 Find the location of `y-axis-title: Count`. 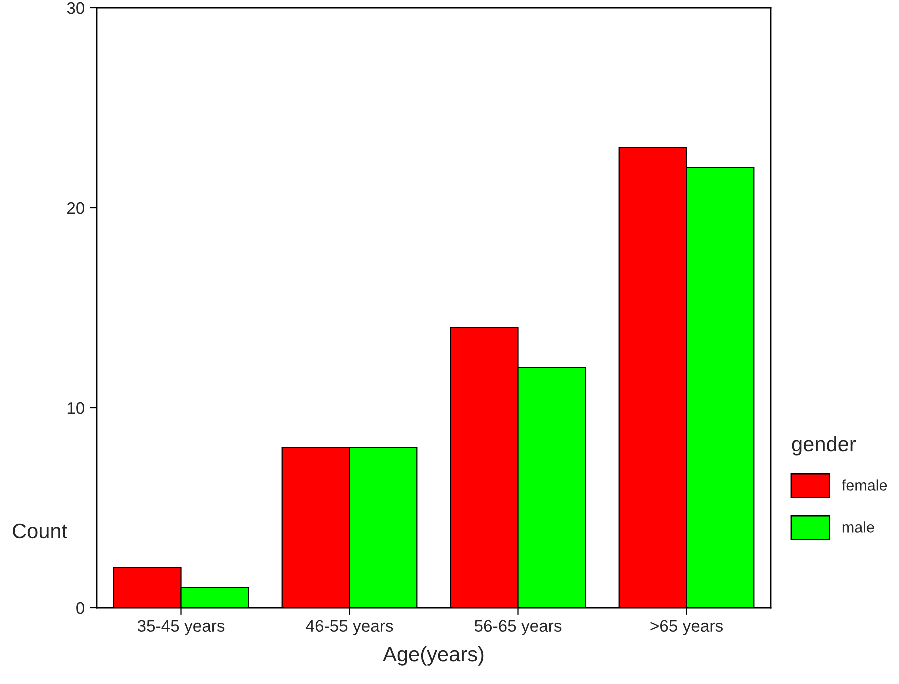

y-axis-title: Count is located at coordinates (40, 531).